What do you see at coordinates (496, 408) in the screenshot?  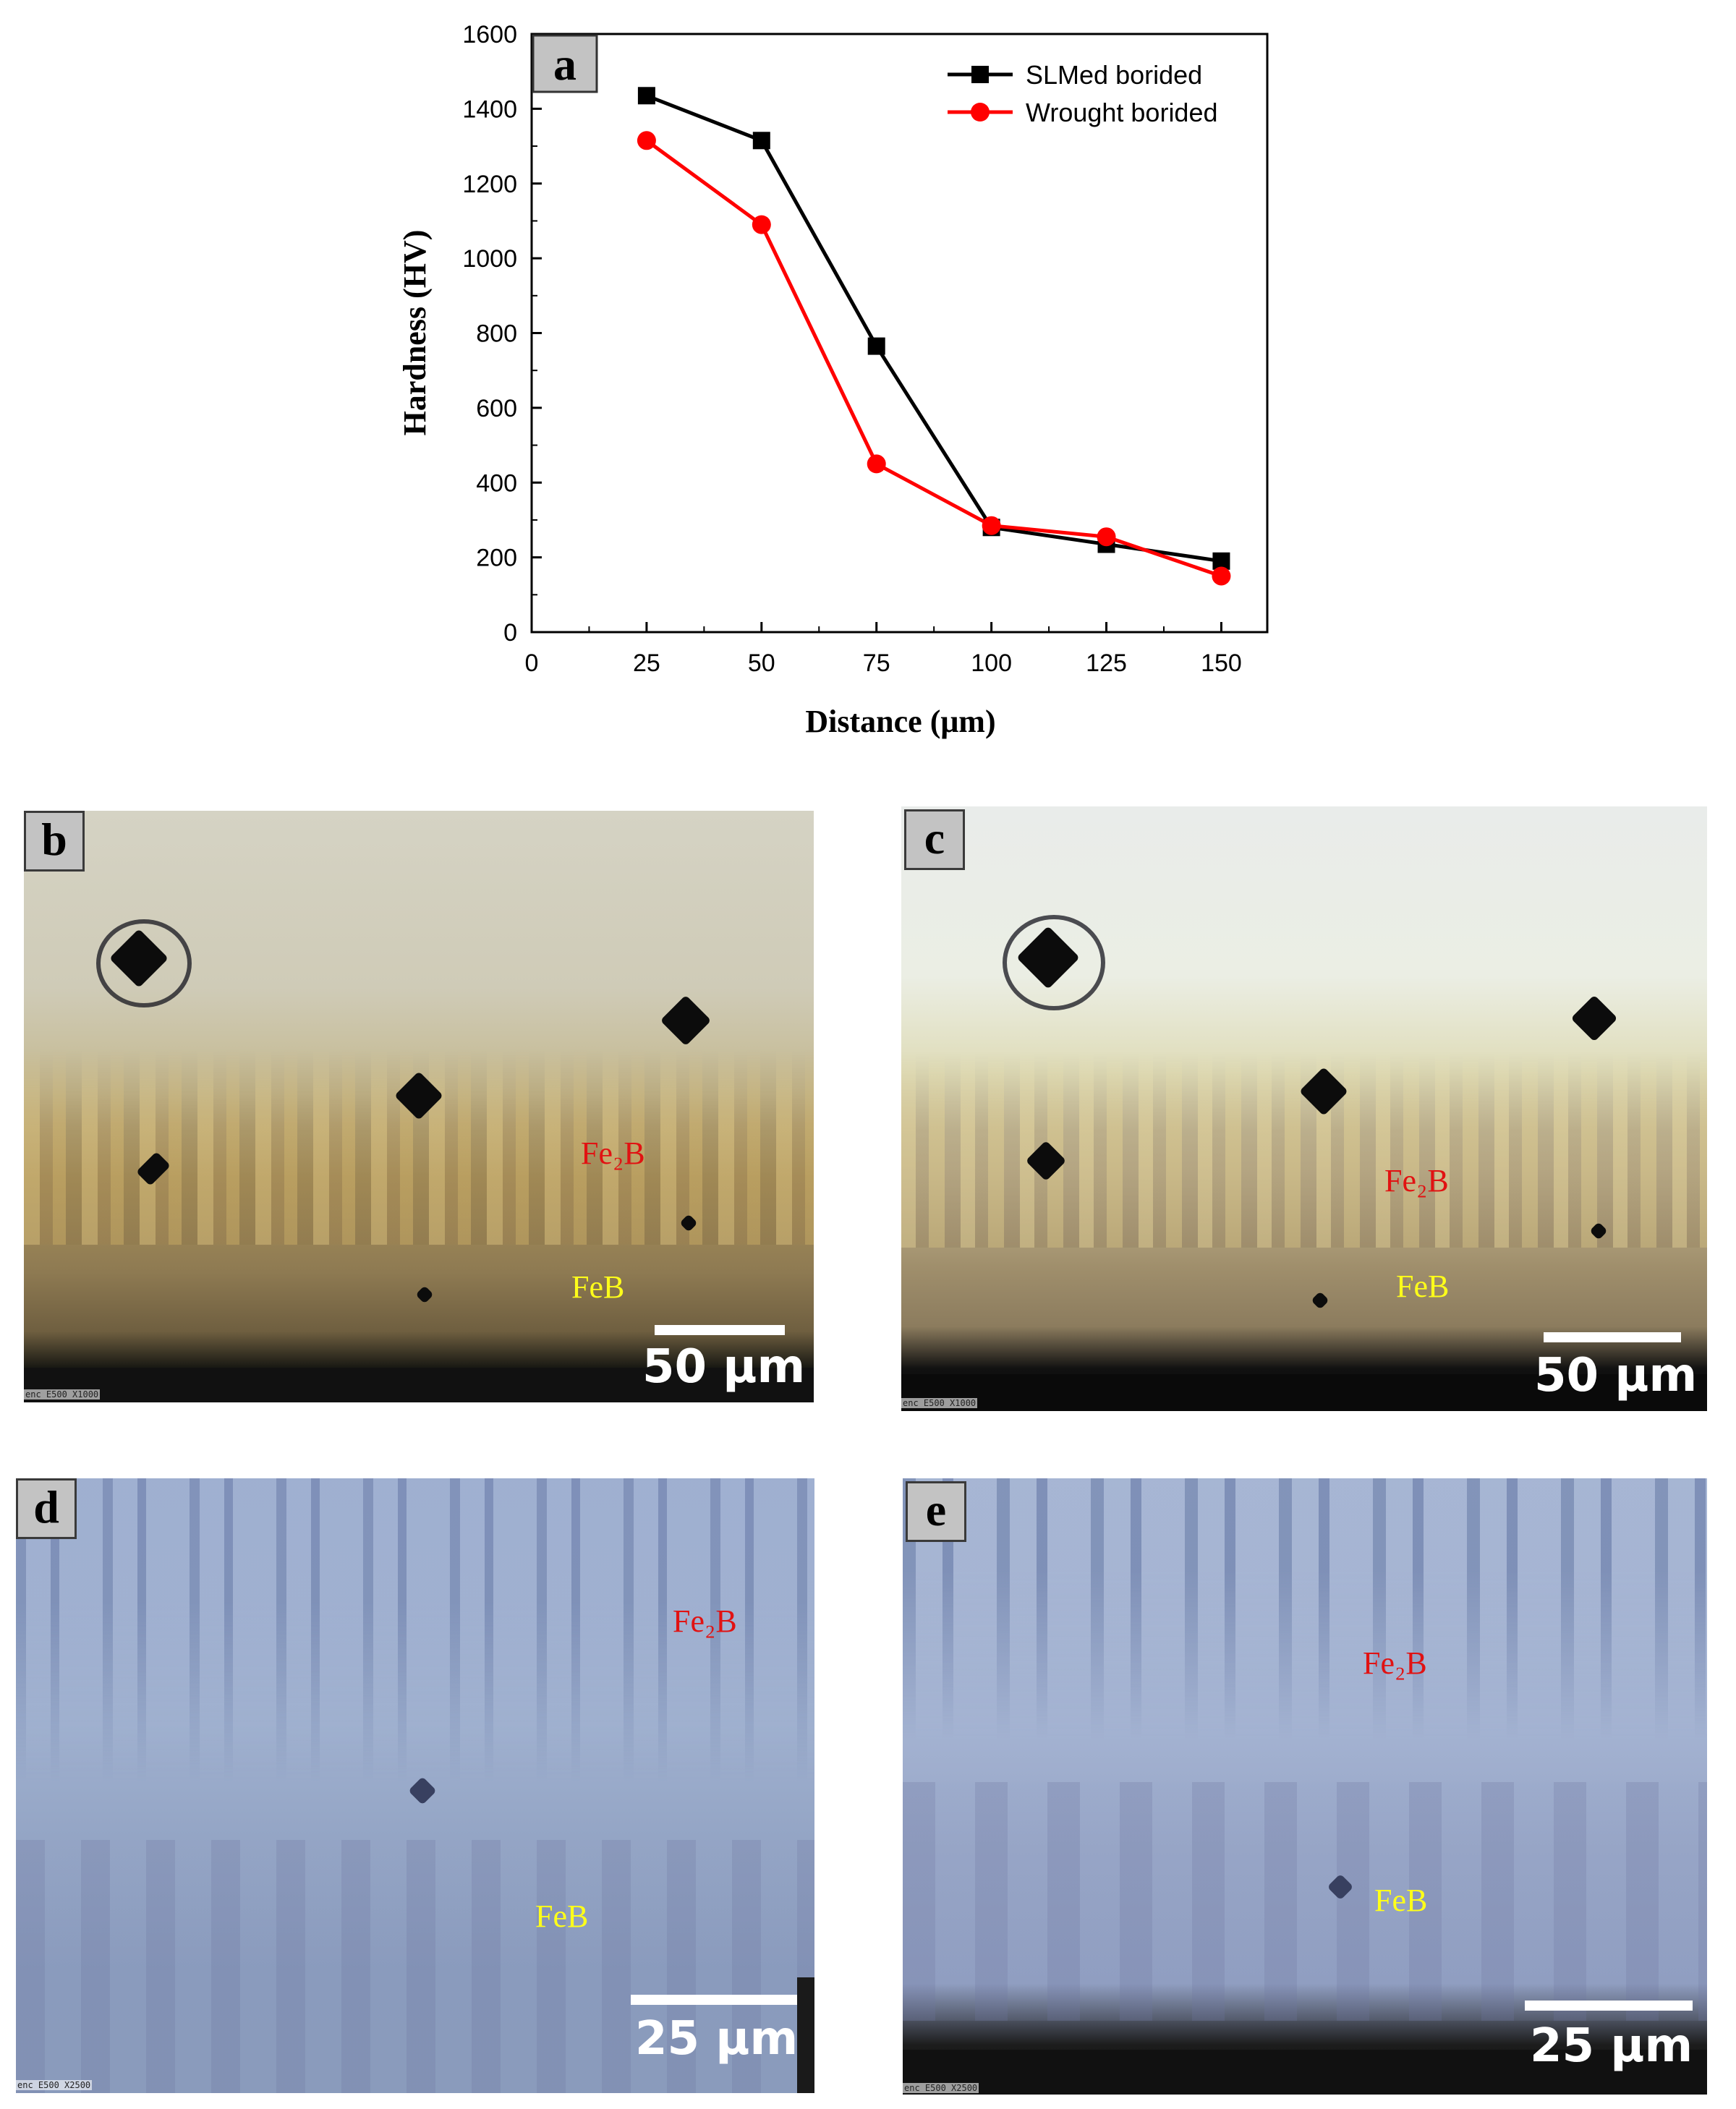 I see `y-tick-label: 600` at bounding box center [496, 408].